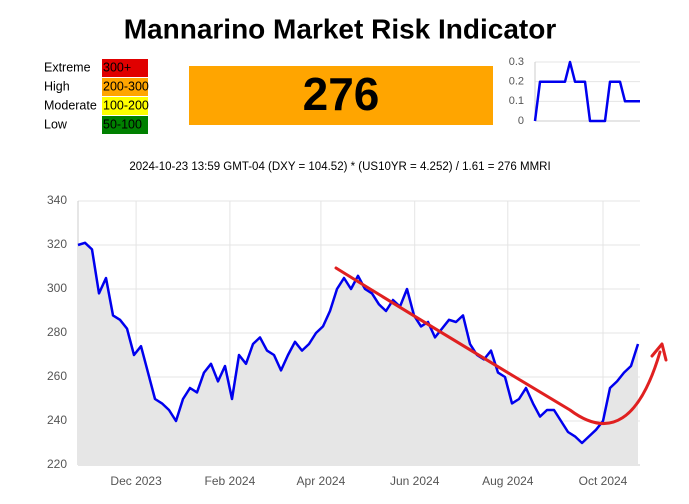 Image resolution: width=689 pixels, height=504 pixels. Describe the element at coordinates (521, 121) in the screenshot. I see `y-tick-label: 0` at that location.